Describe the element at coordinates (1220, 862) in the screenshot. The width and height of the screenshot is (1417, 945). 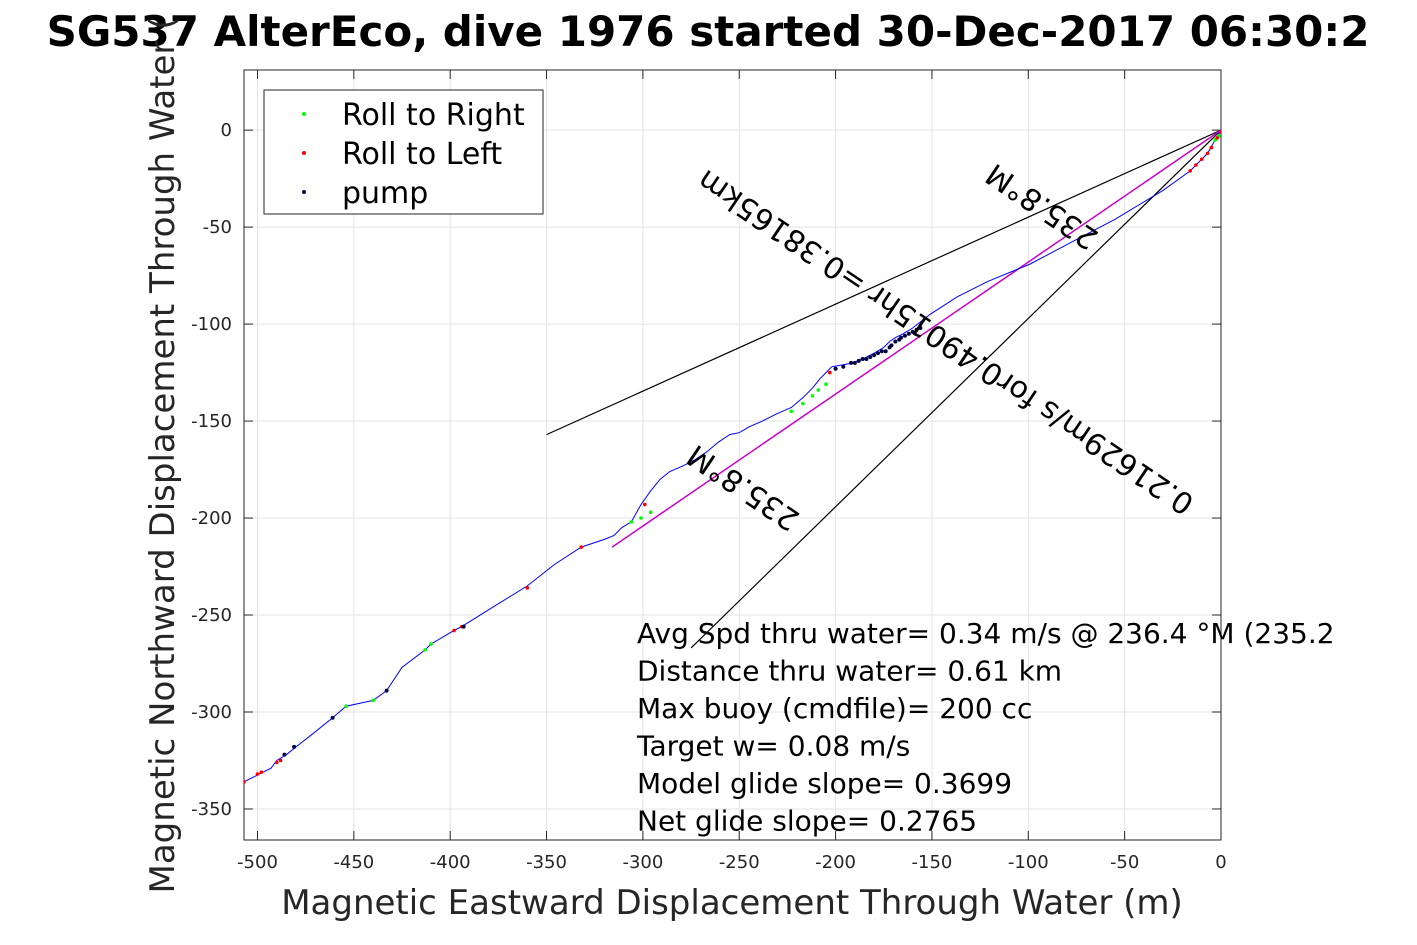
I see `x-tick-label: 0` at that location.